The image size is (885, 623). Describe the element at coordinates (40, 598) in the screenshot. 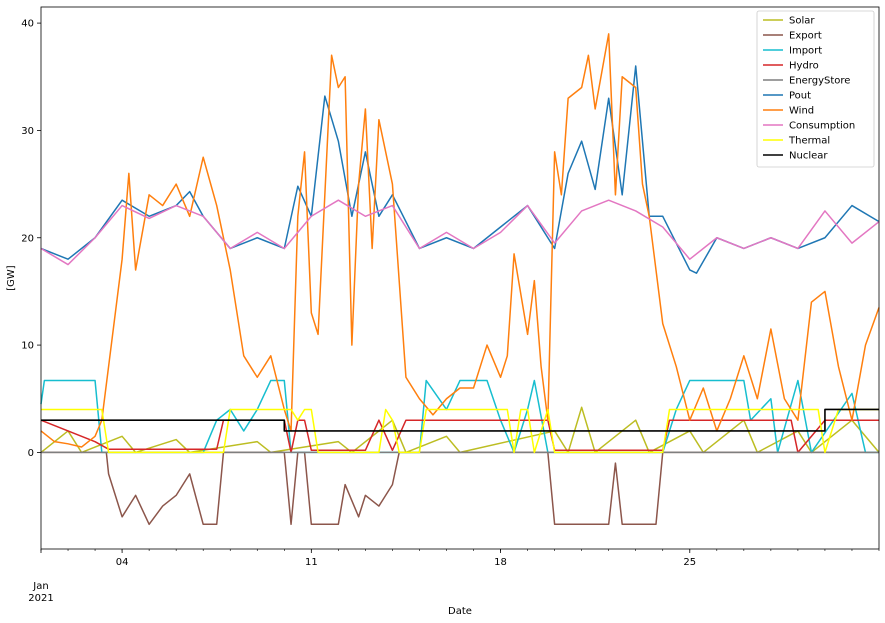

I see `x-month-label: 2021` at that location.